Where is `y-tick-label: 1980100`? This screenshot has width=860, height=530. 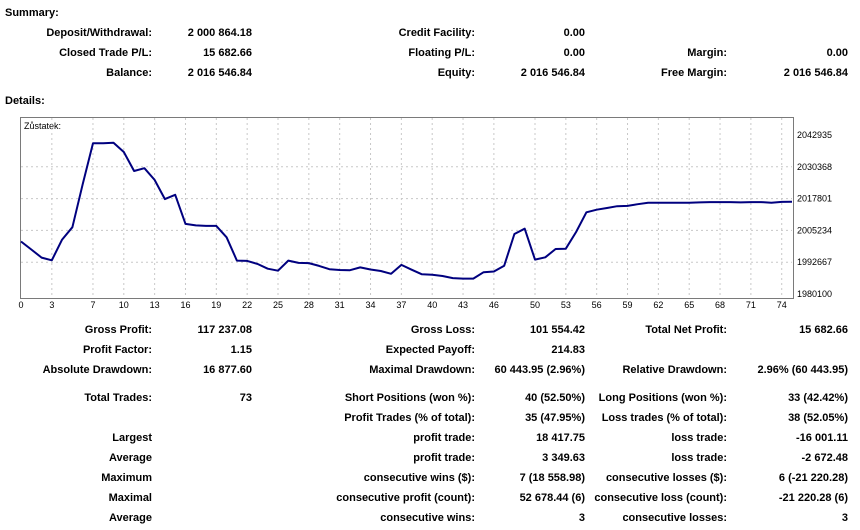
y-tick-label: 1980100 is located at coordinates (814, 294).